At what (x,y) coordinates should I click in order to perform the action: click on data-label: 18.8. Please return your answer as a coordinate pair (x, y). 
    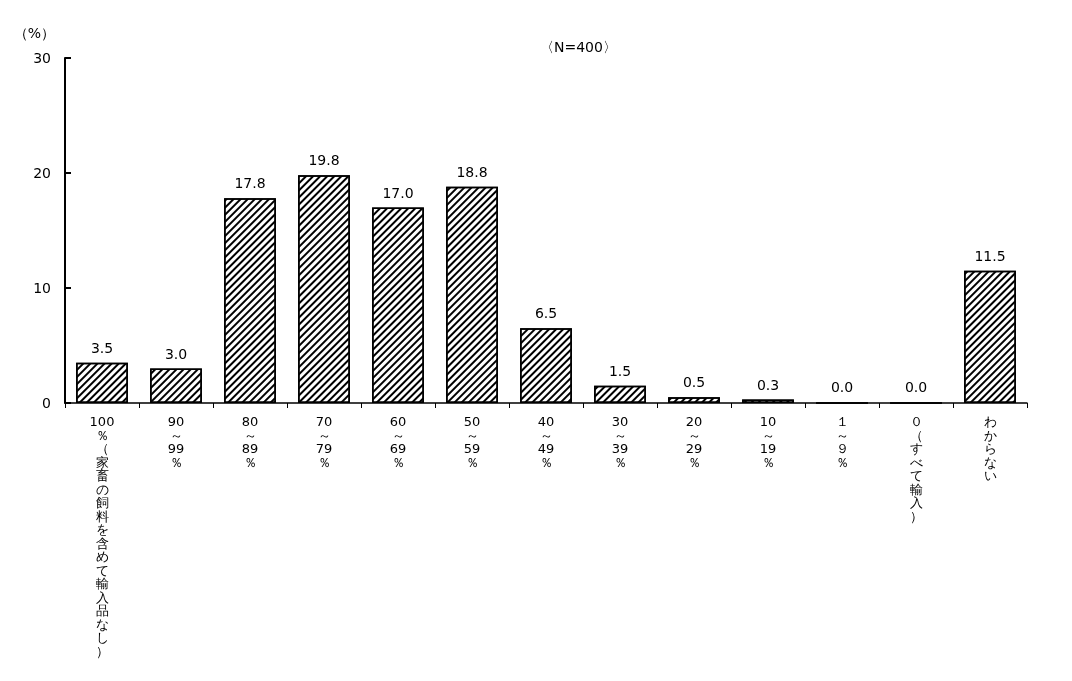
    Looking at the image, I should click on (472, 171).